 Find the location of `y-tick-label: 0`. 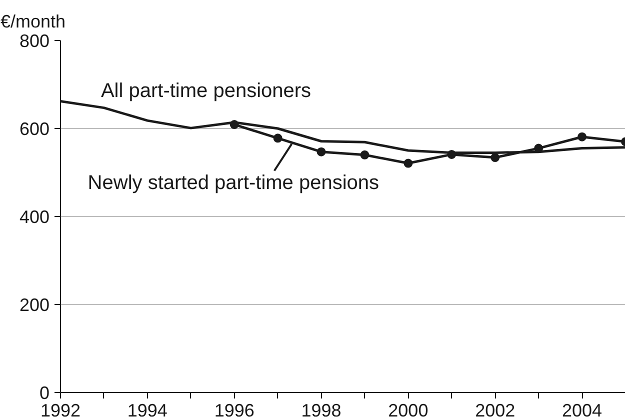

y-tick-label: 0 is located at coordinates (44, 393).